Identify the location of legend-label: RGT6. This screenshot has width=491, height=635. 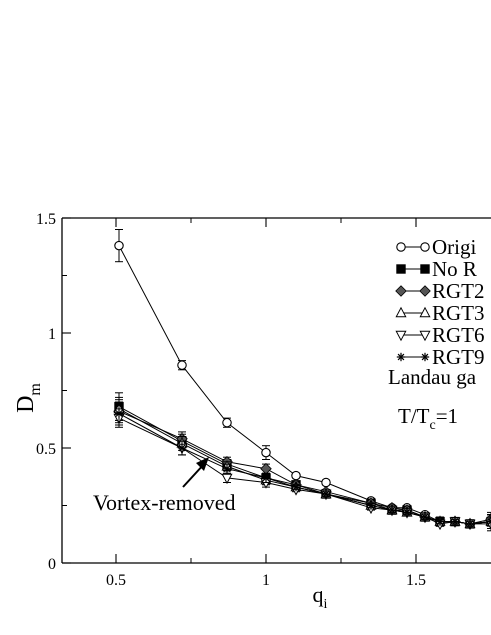
(458, 335).